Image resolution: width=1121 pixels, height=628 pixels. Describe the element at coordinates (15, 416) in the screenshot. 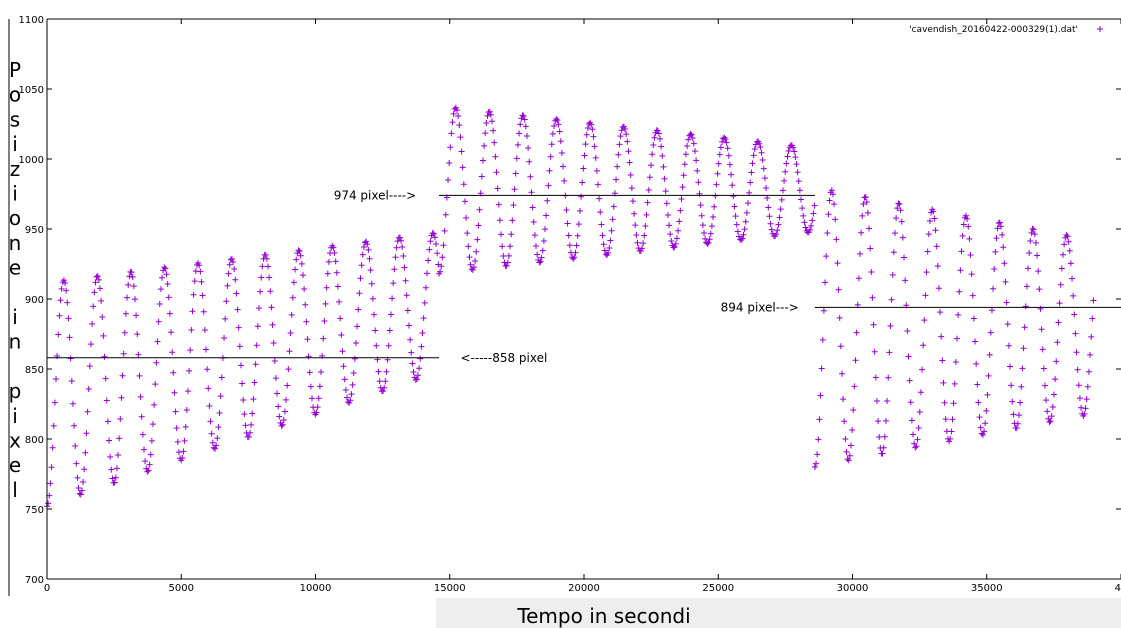

I see `y-axis-label-letter: i` at that location.